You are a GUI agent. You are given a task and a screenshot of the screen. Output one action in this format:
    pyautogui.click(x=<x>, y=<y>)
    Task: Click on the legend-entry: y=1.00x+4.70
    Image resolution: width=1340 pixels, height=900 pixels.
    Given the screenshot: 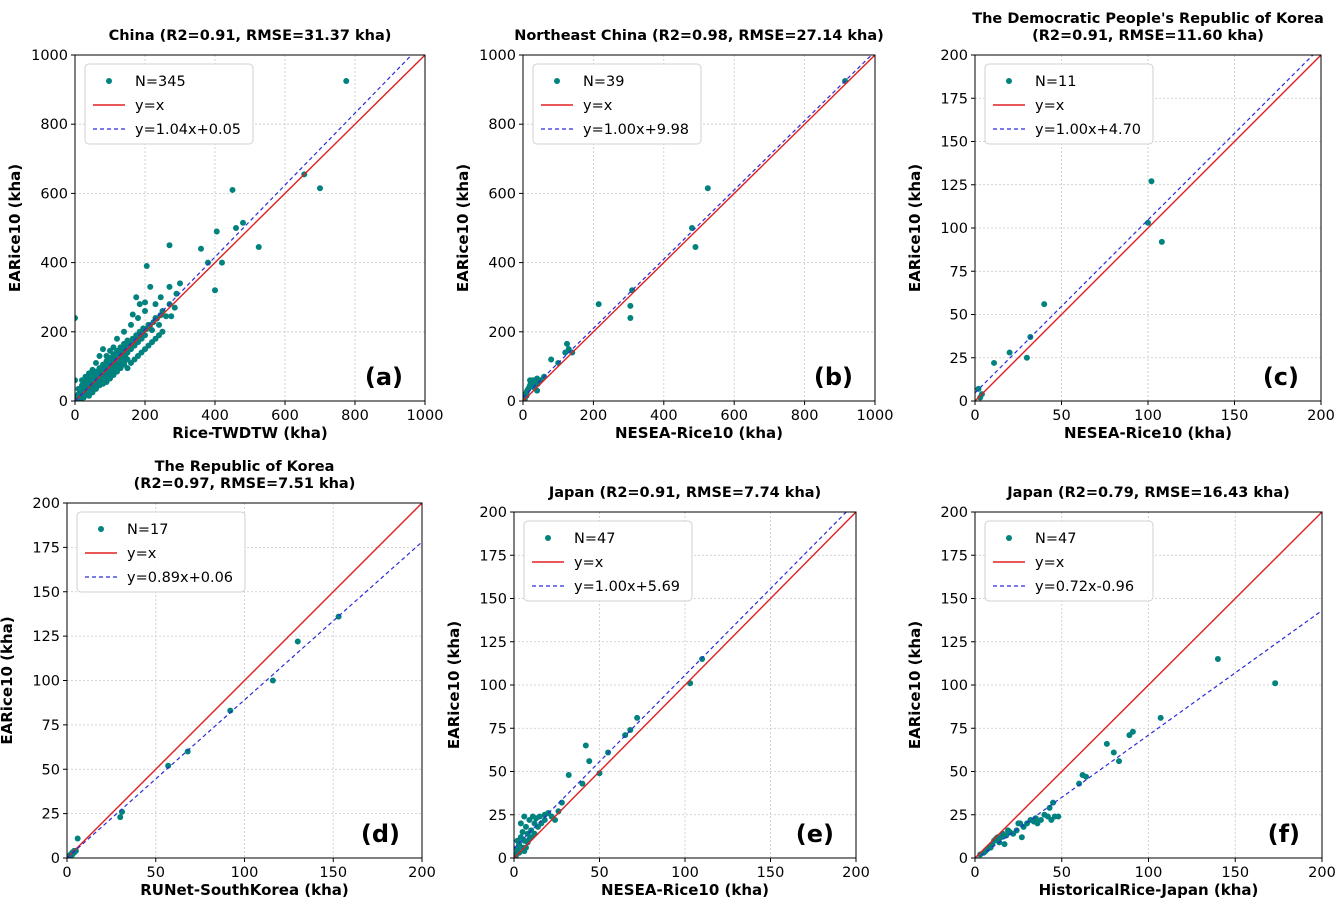 What is the action you would take?
    pyautogui.click(x=1088, y=130)
    